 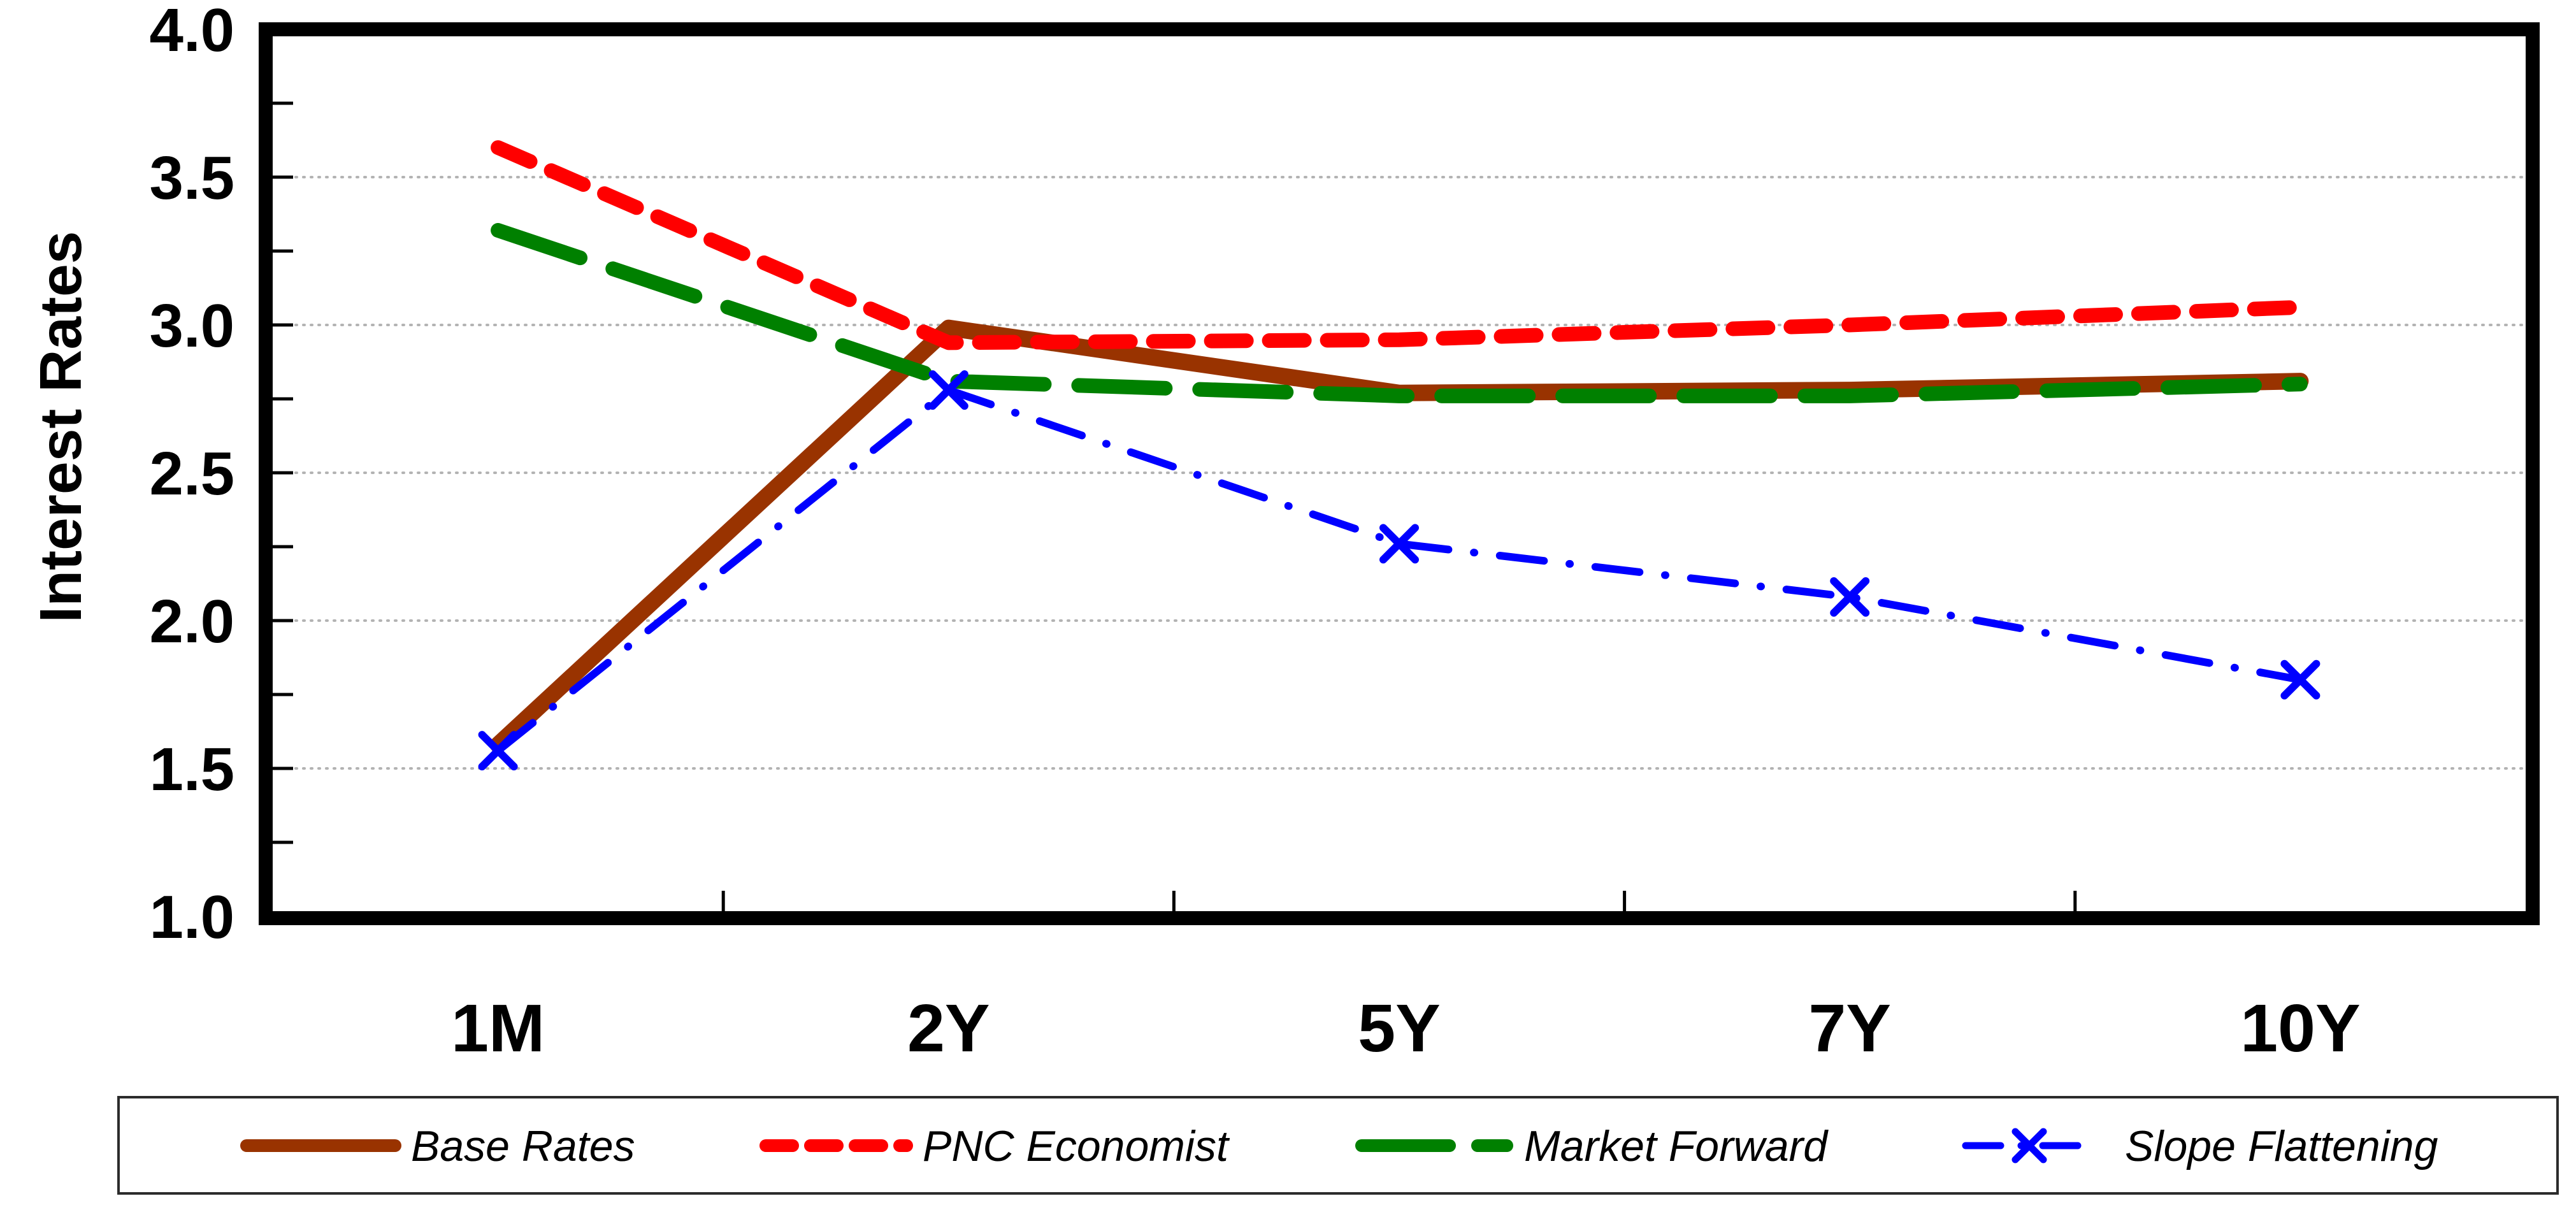 I want to click on y-tick-label: 2.0, so click(x=192, y=621).